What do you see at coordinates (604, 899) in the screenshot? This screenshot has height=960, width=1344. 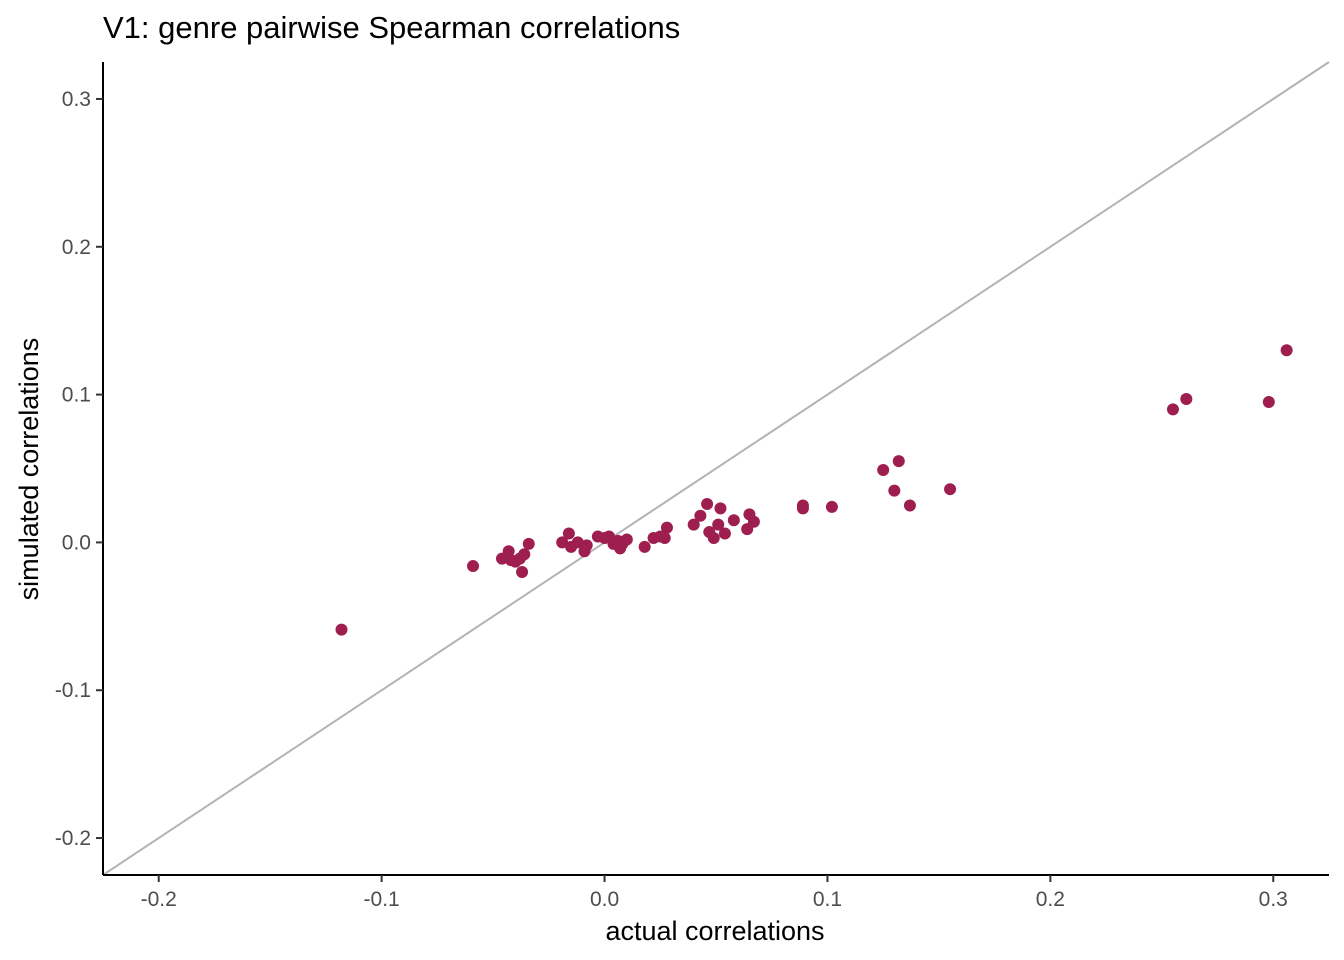 I see `x-tick-label: 0.0` at bounding box center [604, 899].